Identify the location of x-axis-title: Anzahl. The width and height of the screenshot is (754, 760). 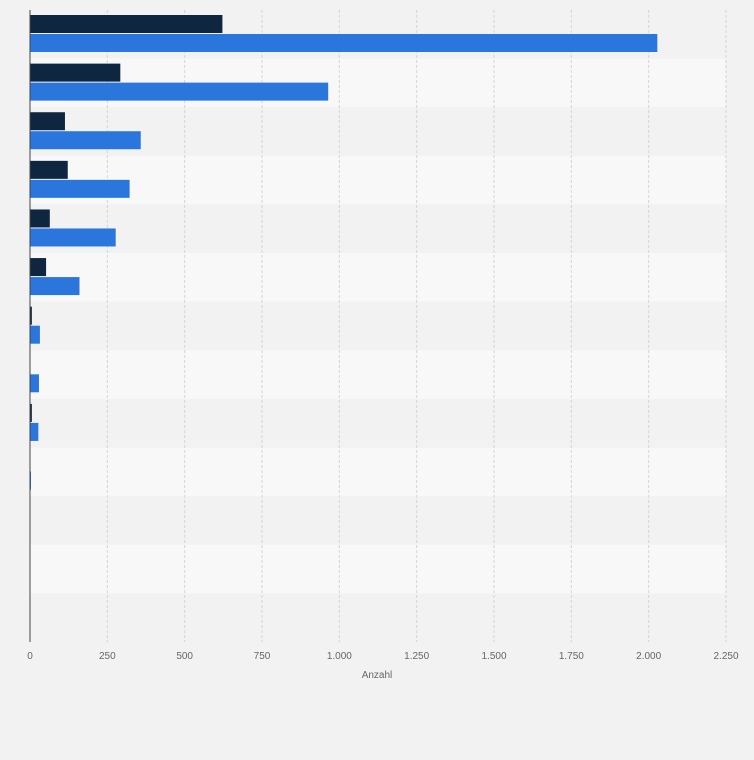
(377, 675).